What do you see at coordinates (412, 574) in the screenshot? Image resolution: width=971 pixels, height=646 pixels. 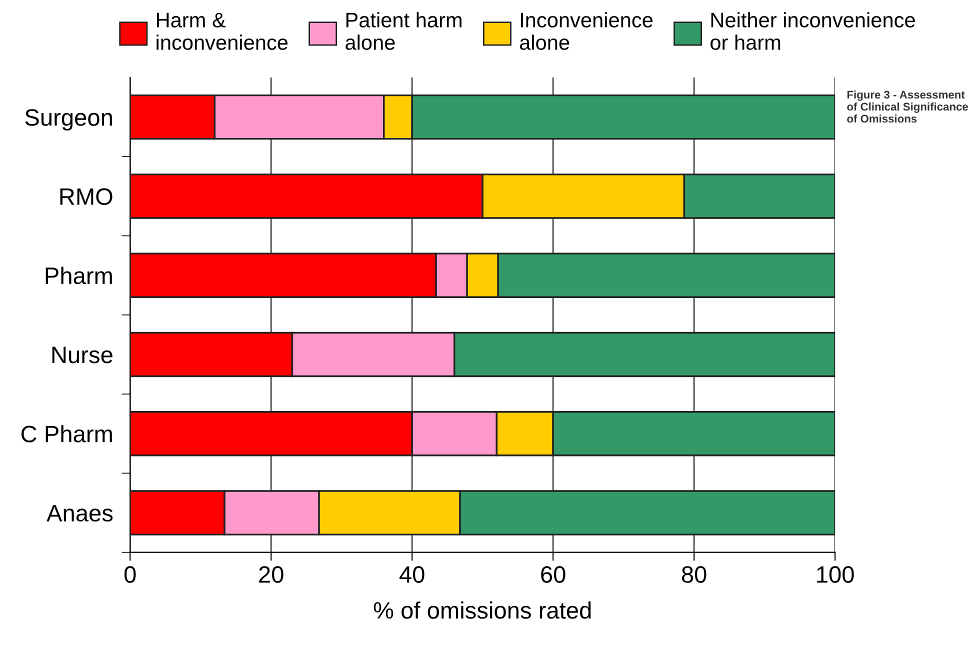 I see `x-tick-label: 40` at bounding box center [412, 574].